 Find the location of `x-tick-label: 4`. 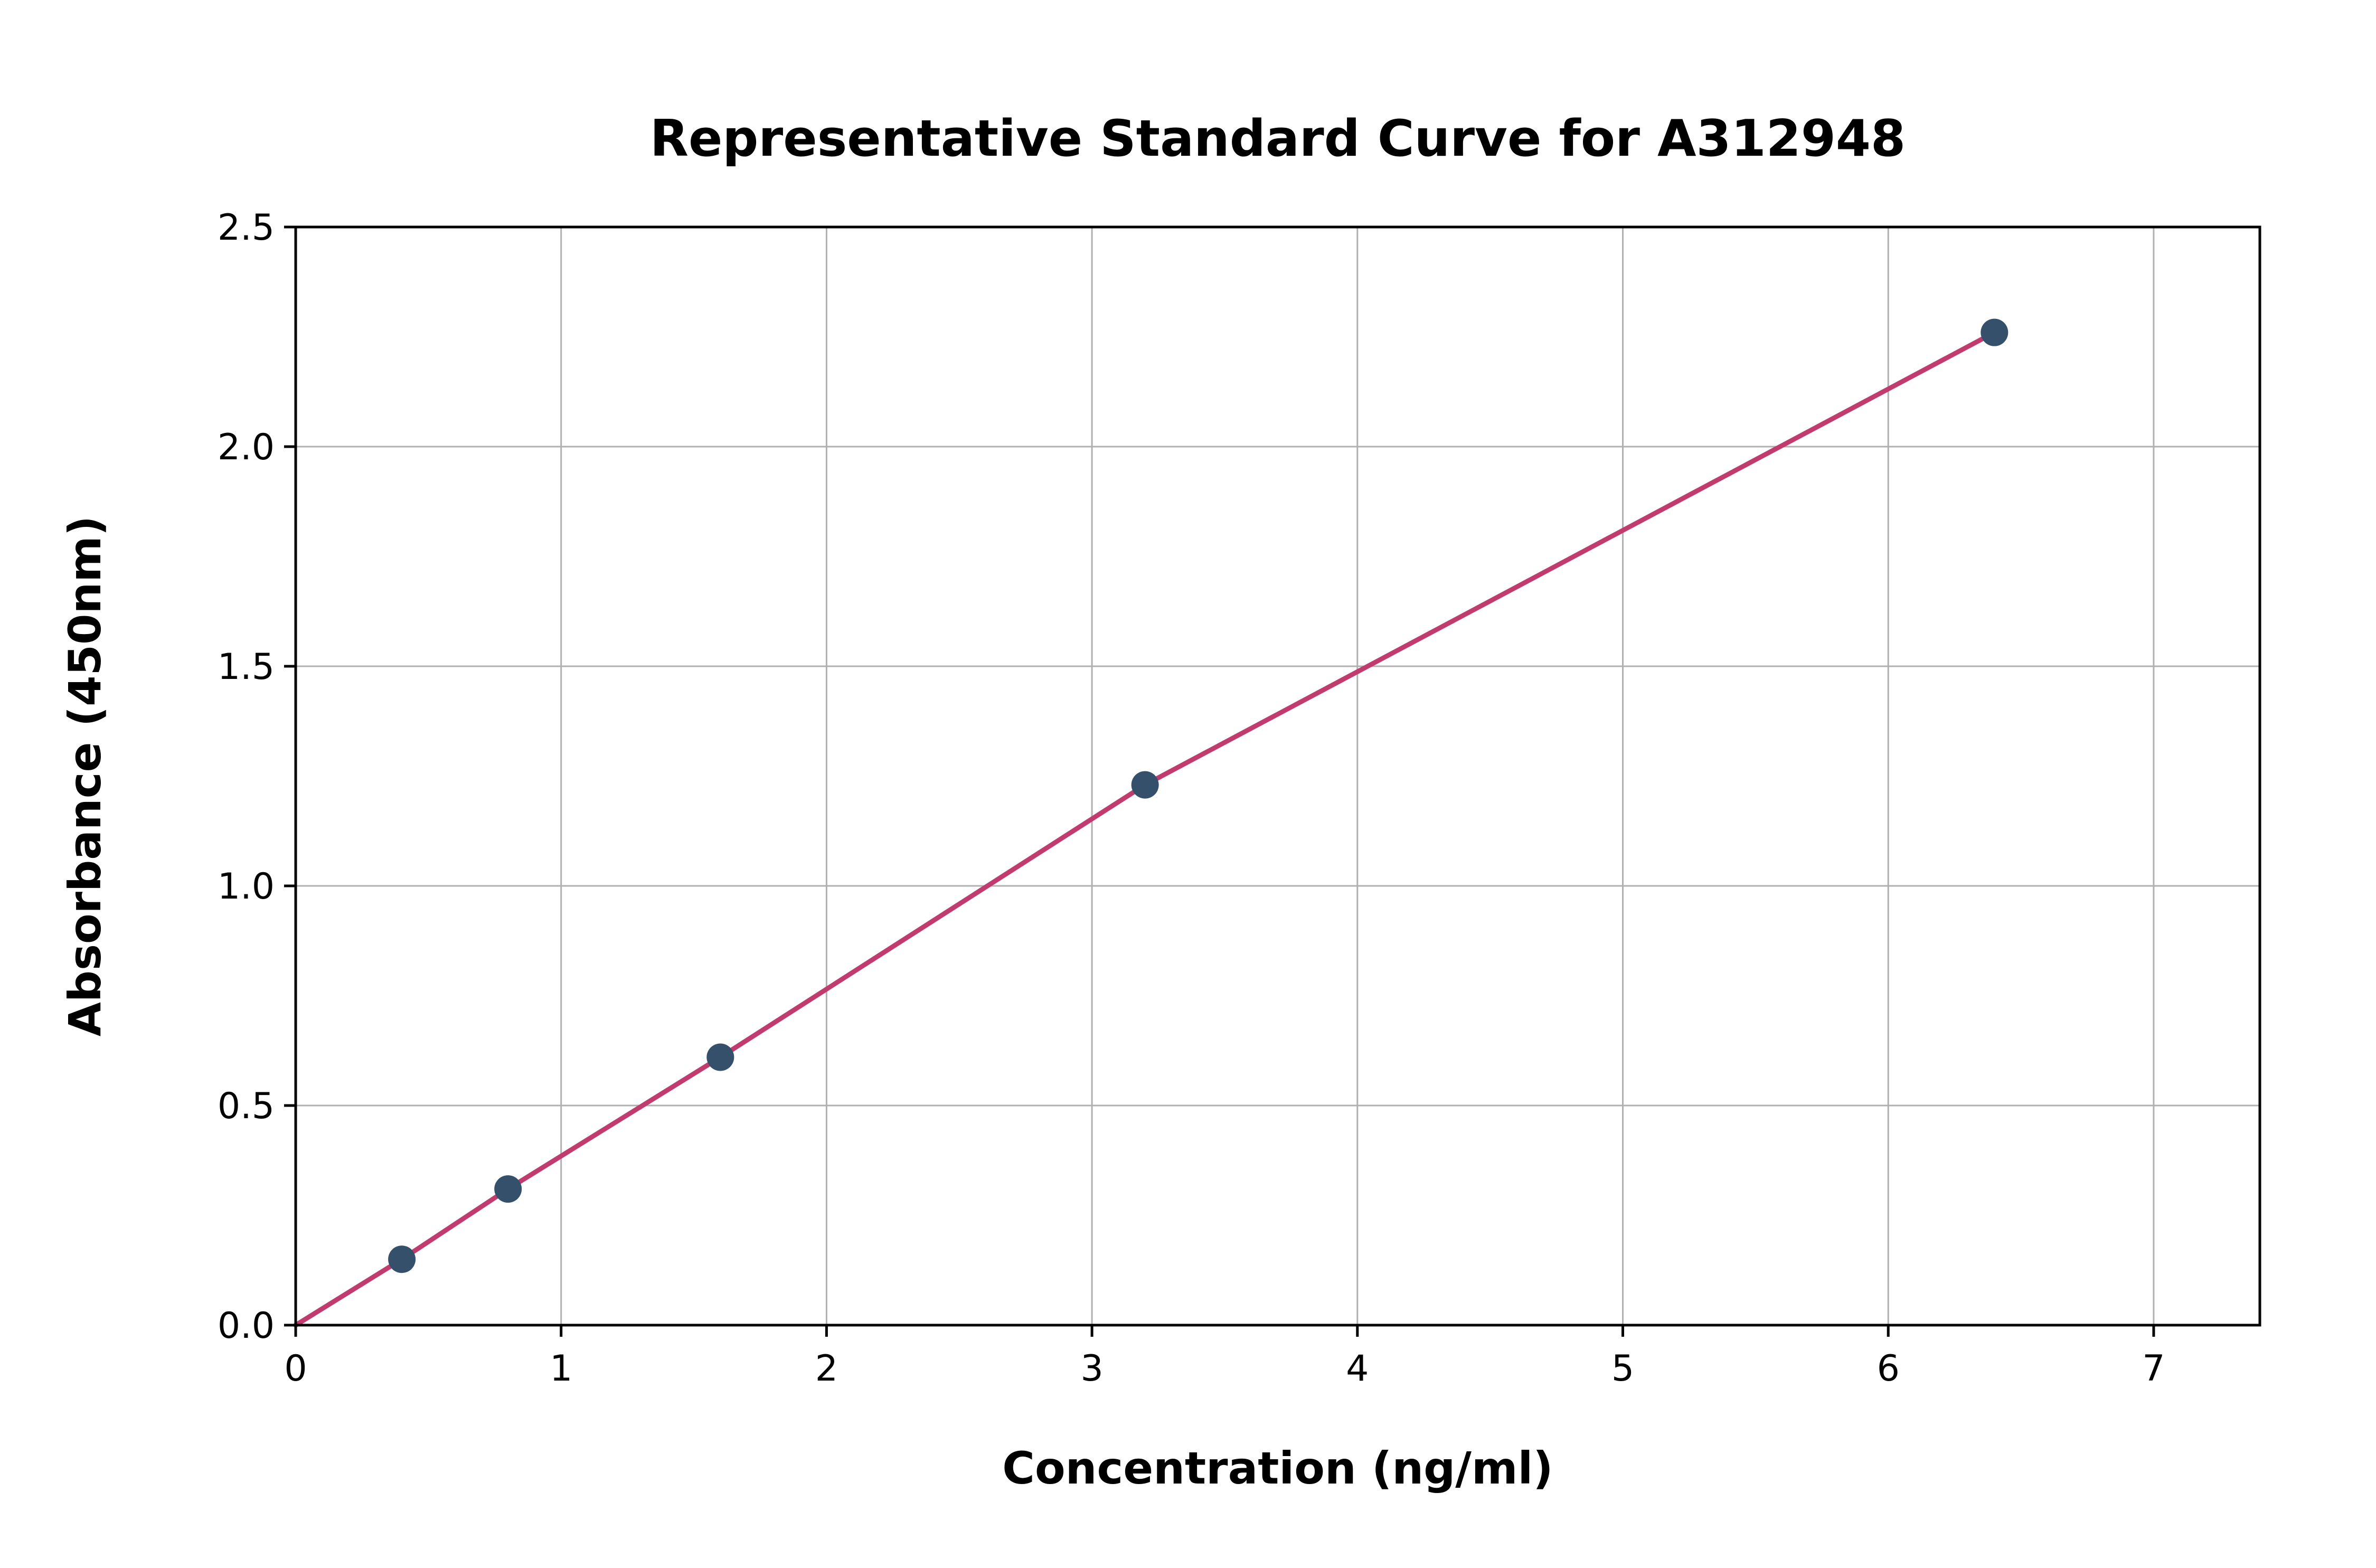

x-tick-label: 4 is located at coordinates (1358, 1369).